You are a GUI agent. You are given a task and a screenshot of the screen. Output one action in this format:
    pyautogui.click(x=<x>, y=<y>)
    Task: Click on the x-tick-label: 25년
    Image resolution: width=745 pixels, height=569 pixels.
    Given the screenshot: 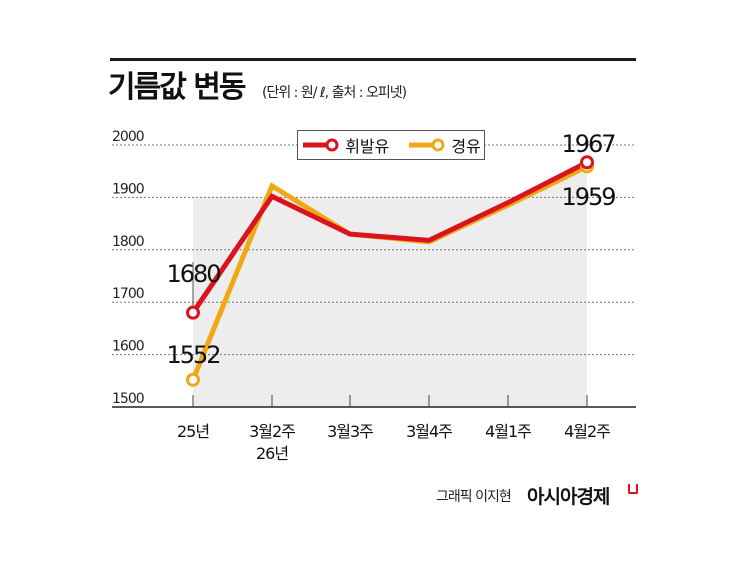 What is the action you would take?
    pyautogui.click(x=193, y=431)
    